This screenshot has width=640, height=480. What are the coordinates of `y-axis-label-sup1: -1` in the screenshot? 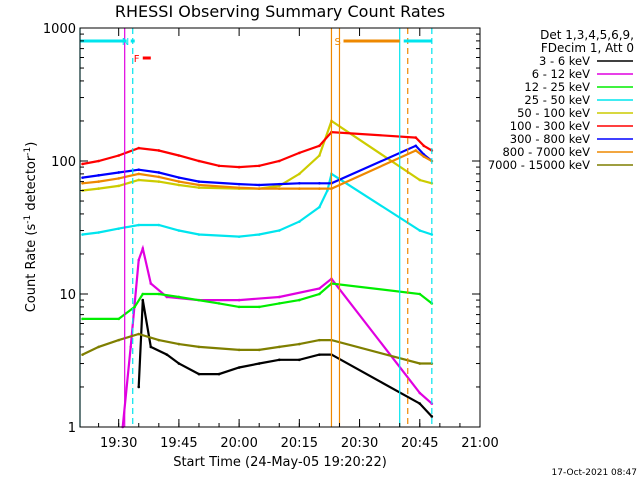 It's located at (28, 219).